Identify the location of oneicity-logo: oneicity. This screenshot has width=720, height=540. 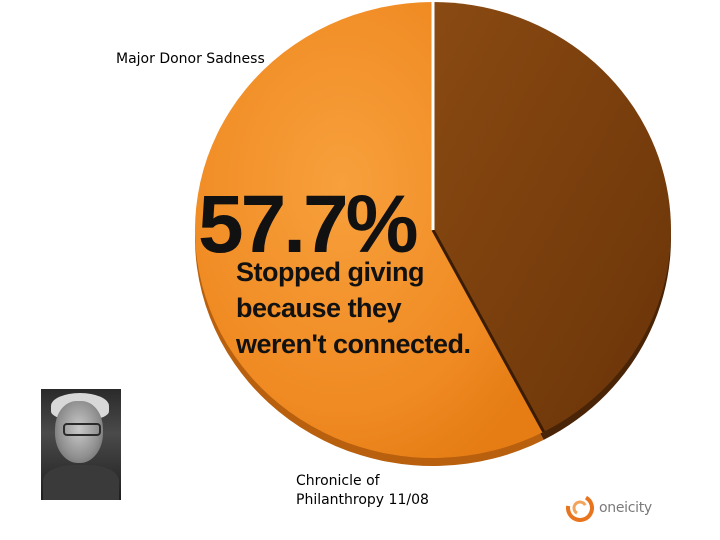
(609, 508).